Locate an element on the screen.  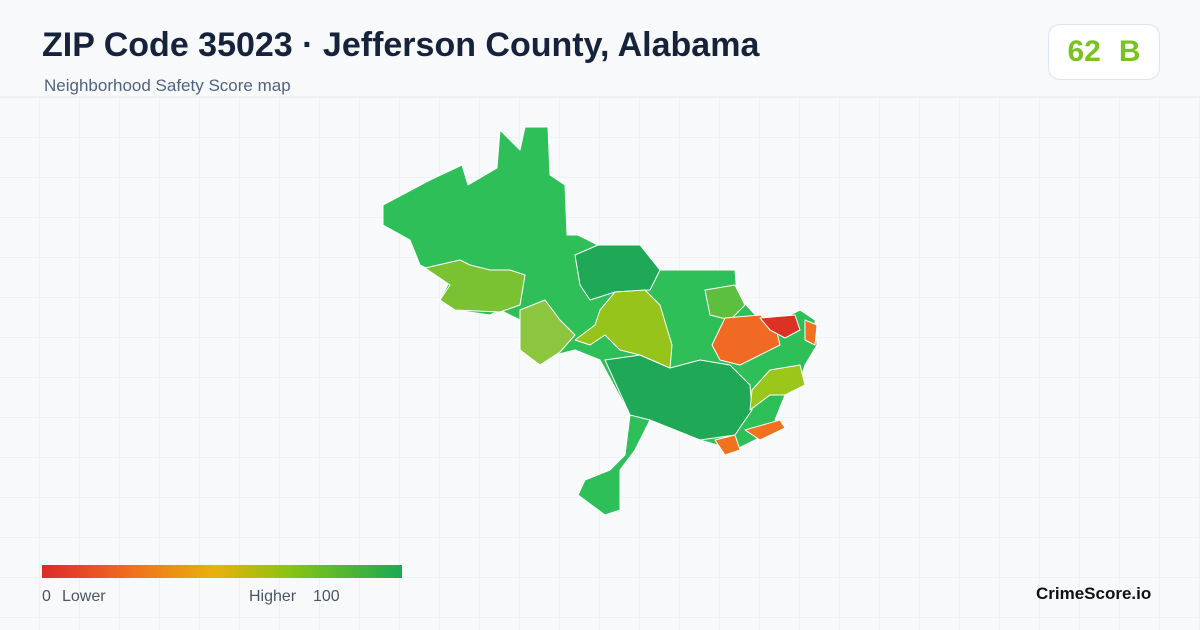
score-grade: B is located at coordinates (1129, 51).